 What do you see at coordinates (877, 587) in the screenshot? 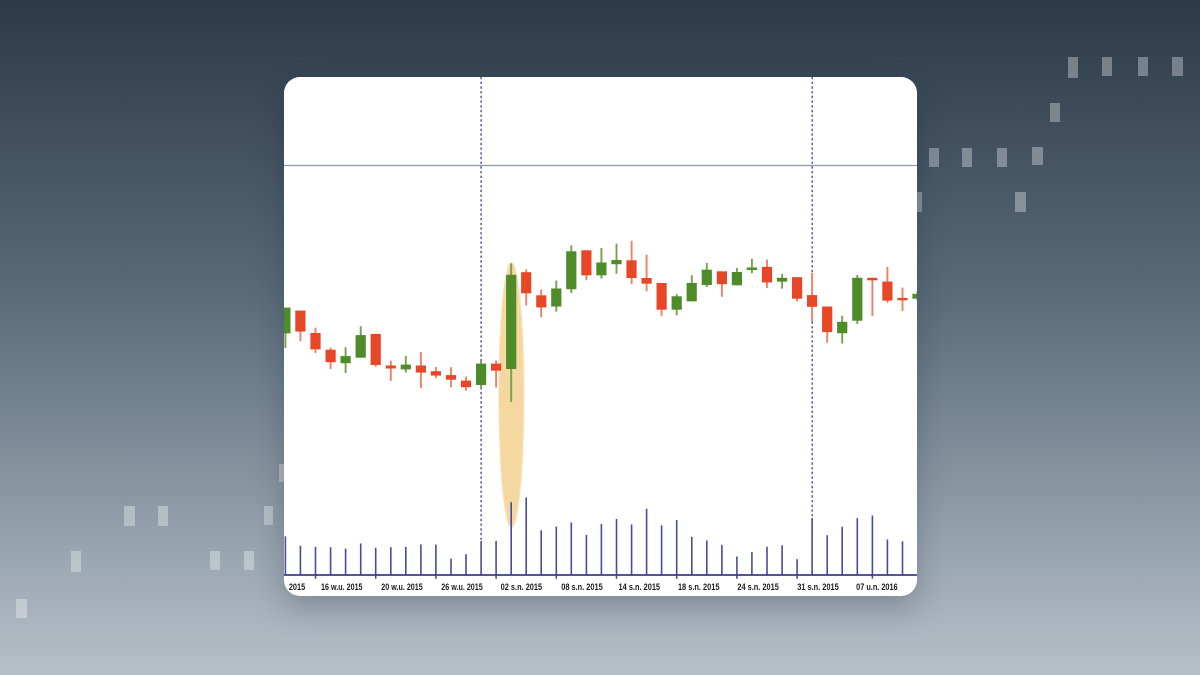
I see `svg-text: 07 u.n. 2016` at bounding box center [877, 587].